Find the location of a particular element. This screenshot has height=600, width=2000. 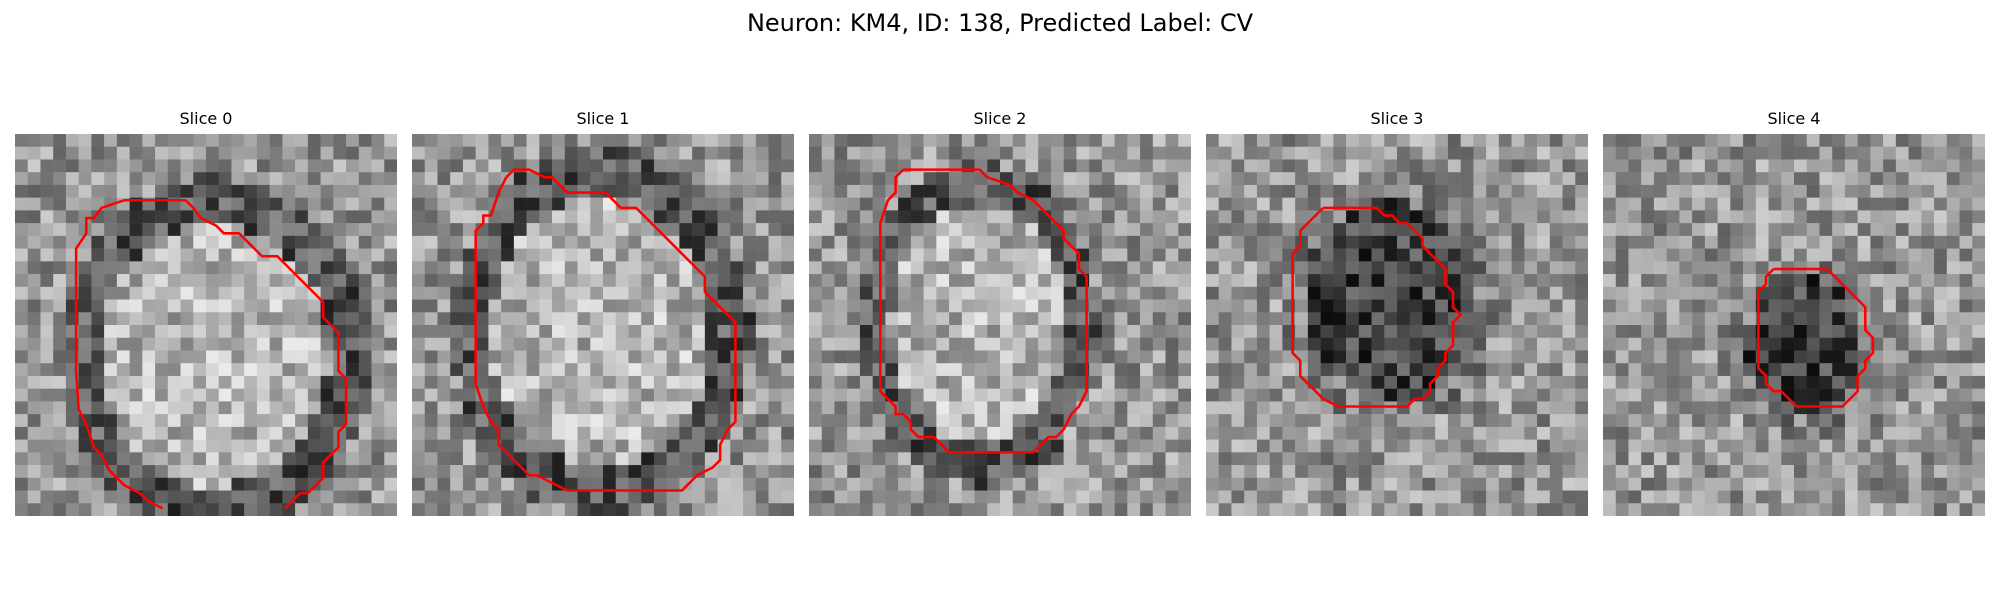

slice-title: Slice 4 is located at coordinates (1794, 118).